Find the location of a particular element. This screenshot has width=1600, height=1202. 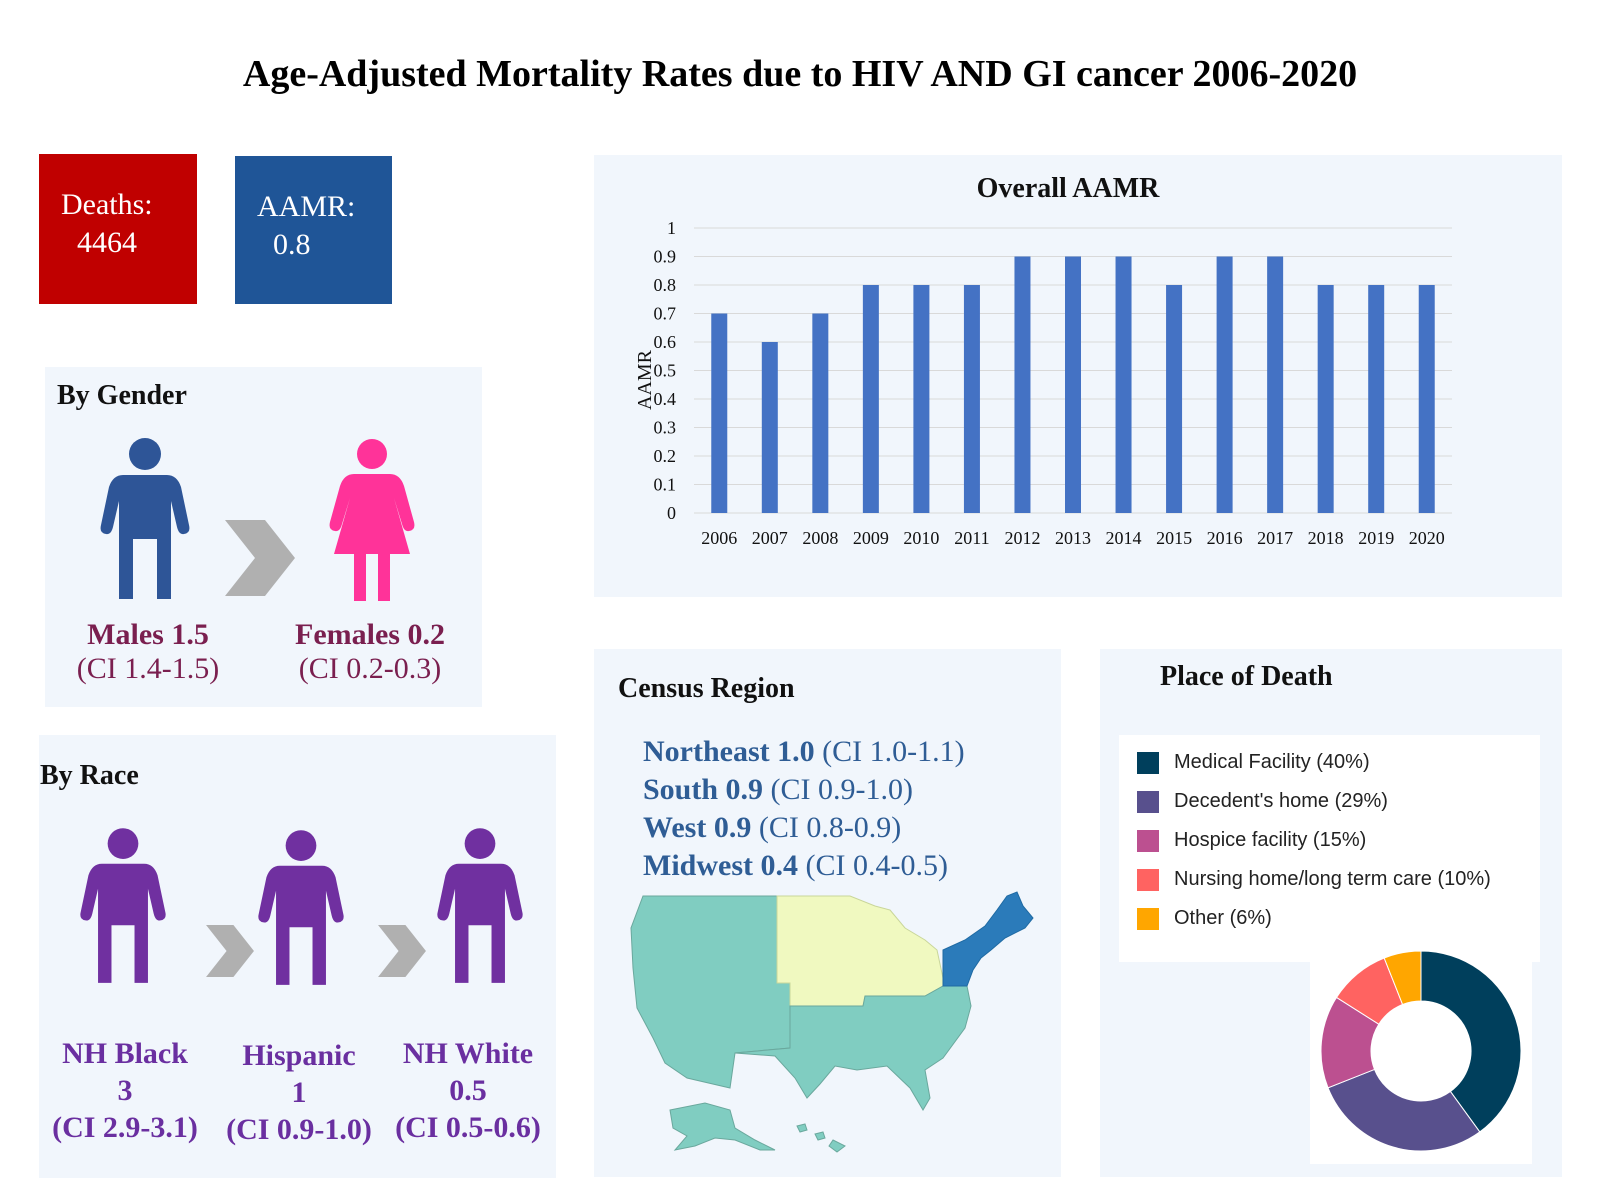

deaths-value: 4464 is located at coordinates (107, 242).